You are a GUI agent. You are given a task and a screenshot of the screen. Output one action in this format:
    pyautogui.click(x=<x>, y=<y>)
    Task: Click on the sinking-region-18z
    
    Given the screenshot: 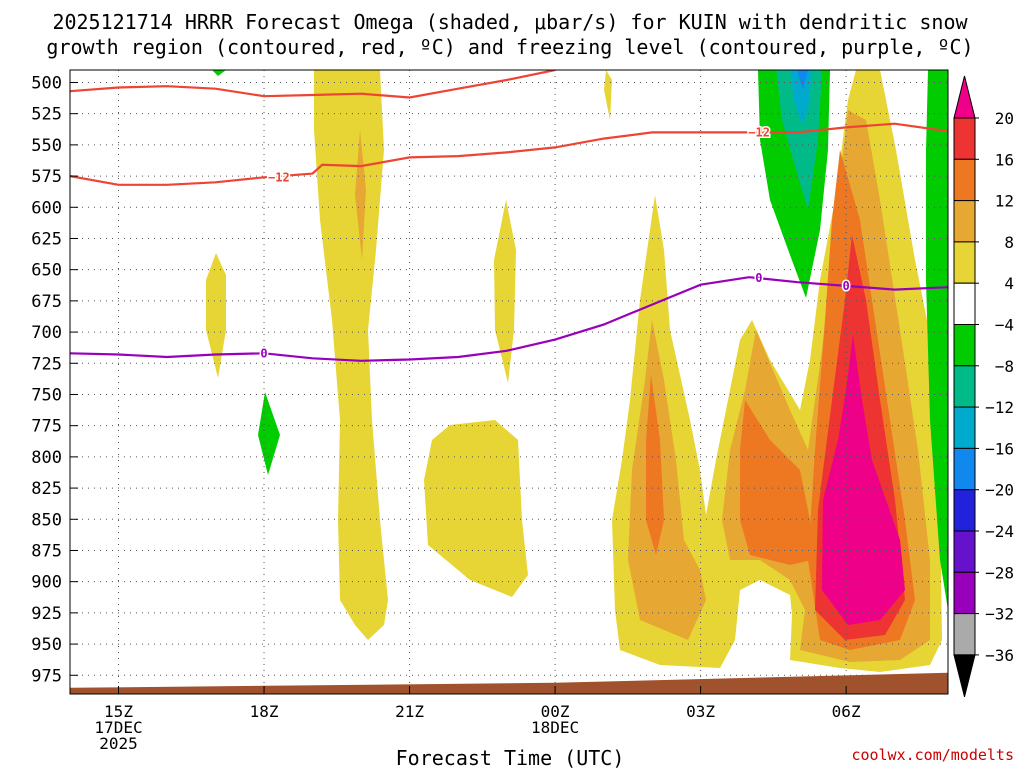 What is the action you would take?
    pyautogui.click(x=269, y=433)
    